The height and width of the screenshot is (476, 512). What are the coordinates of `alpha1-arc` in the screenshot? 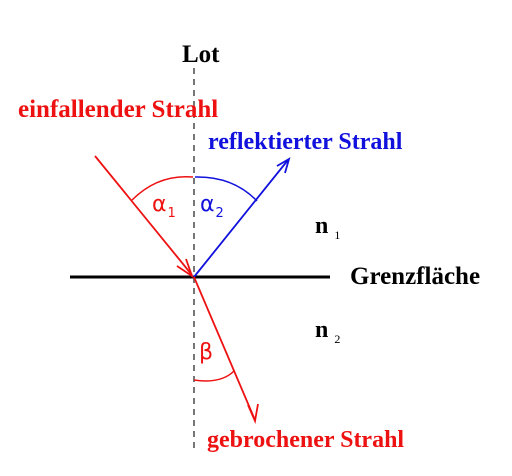 It's located at (162, 188).